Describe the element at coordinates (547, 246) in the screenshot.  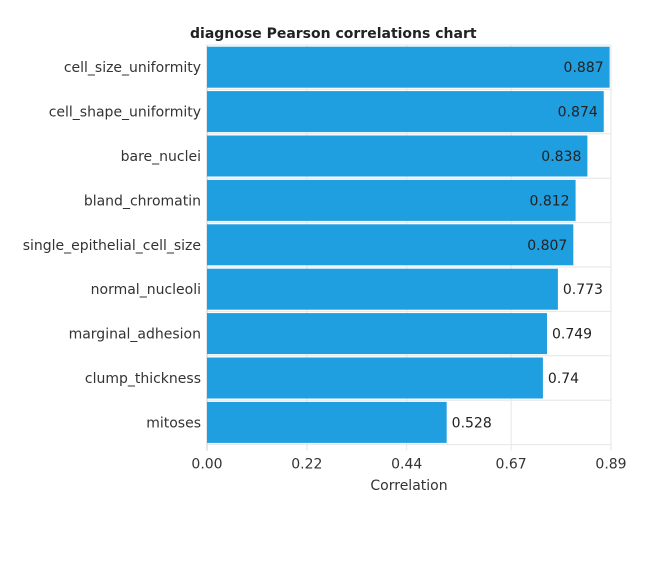
I see `data-label: 0.807` at that location.